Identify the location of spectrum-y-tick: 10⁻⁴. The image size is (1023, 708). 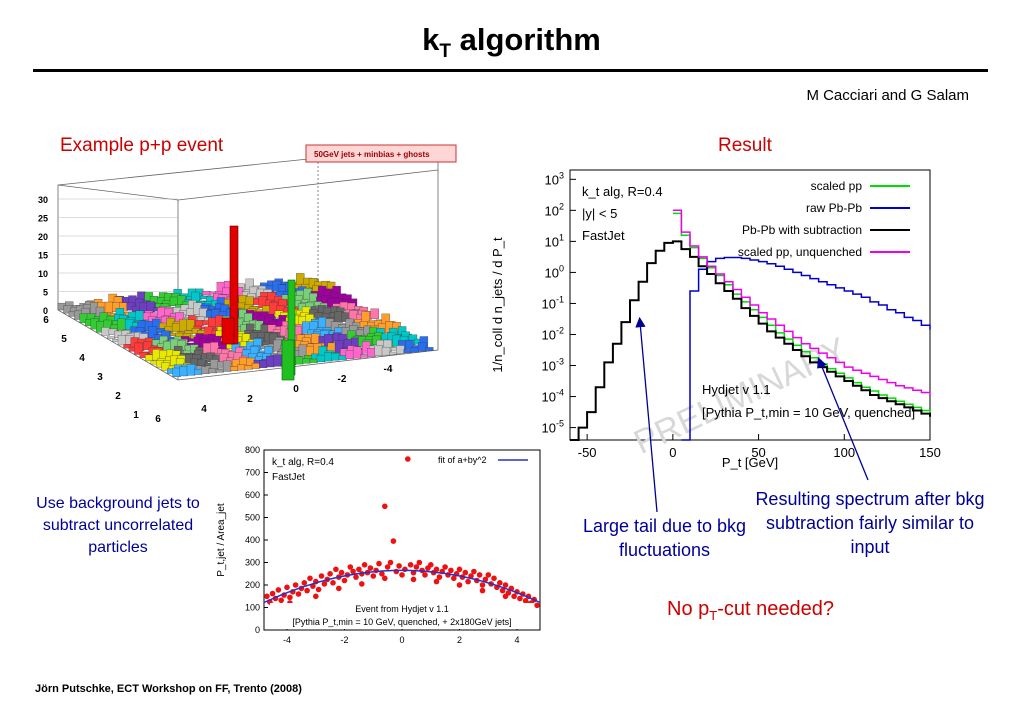
(553, 396).